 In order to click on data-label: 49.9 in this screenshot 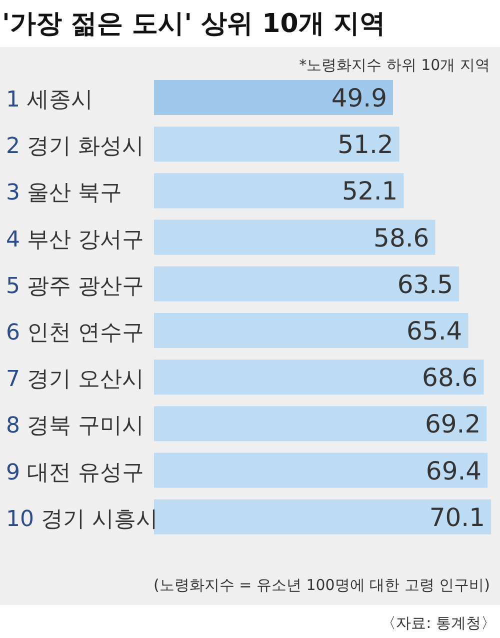, I will do `click(359, 98)`.